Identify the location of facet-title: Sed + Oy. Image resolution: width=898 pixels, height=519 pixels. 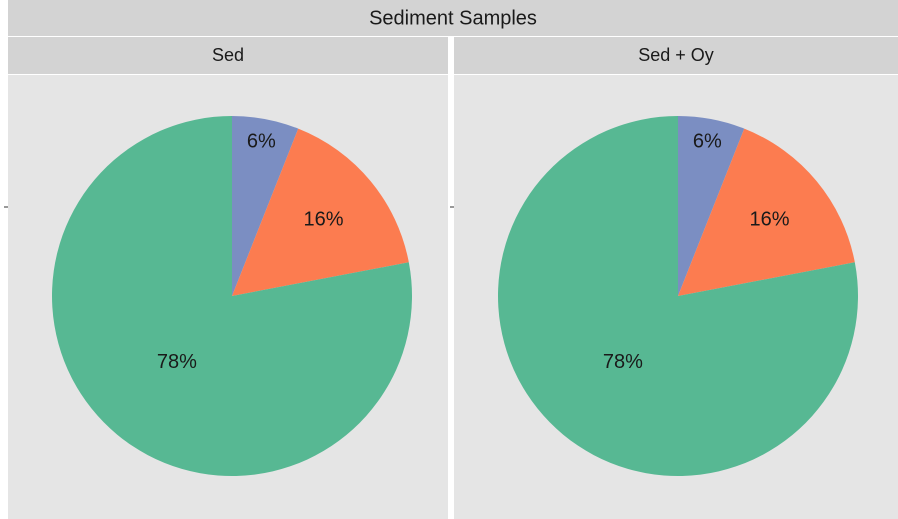
(676, 55).